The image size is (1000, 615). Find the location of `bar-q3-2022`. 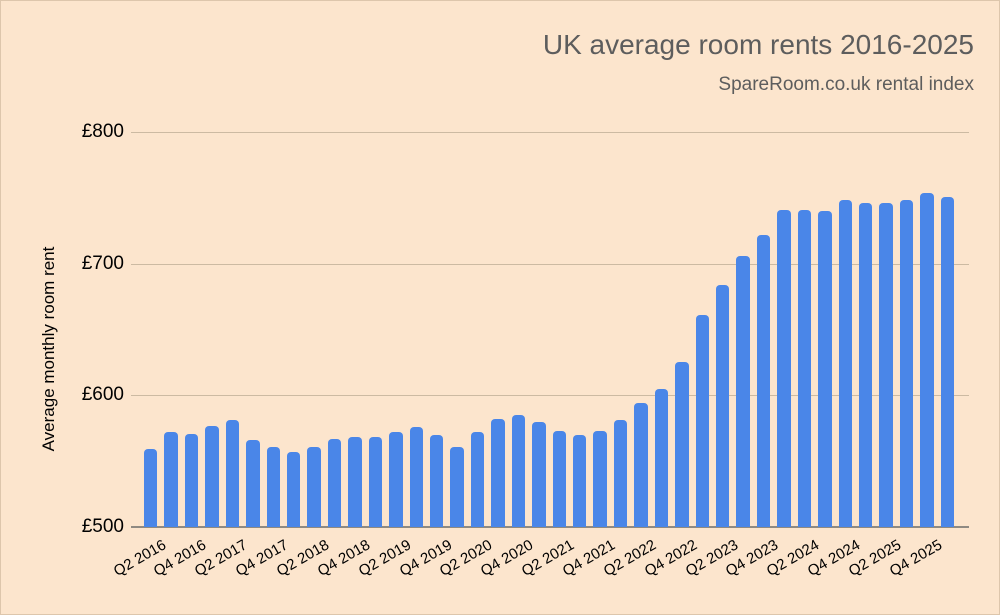

bar-q3-2022 is located at coordinates (682, 444).